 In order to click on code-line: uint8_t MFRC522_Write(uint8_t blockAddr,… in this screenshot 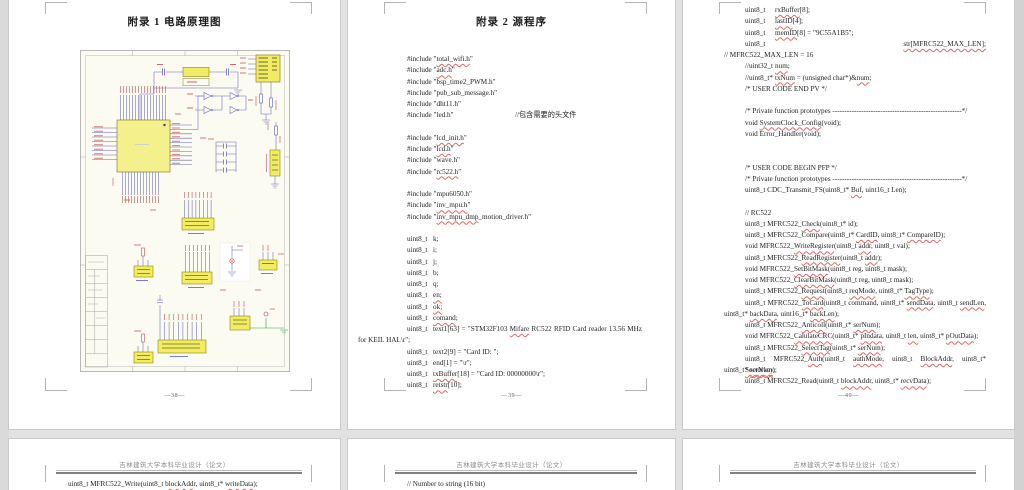, I will do `click(163, 484)`.